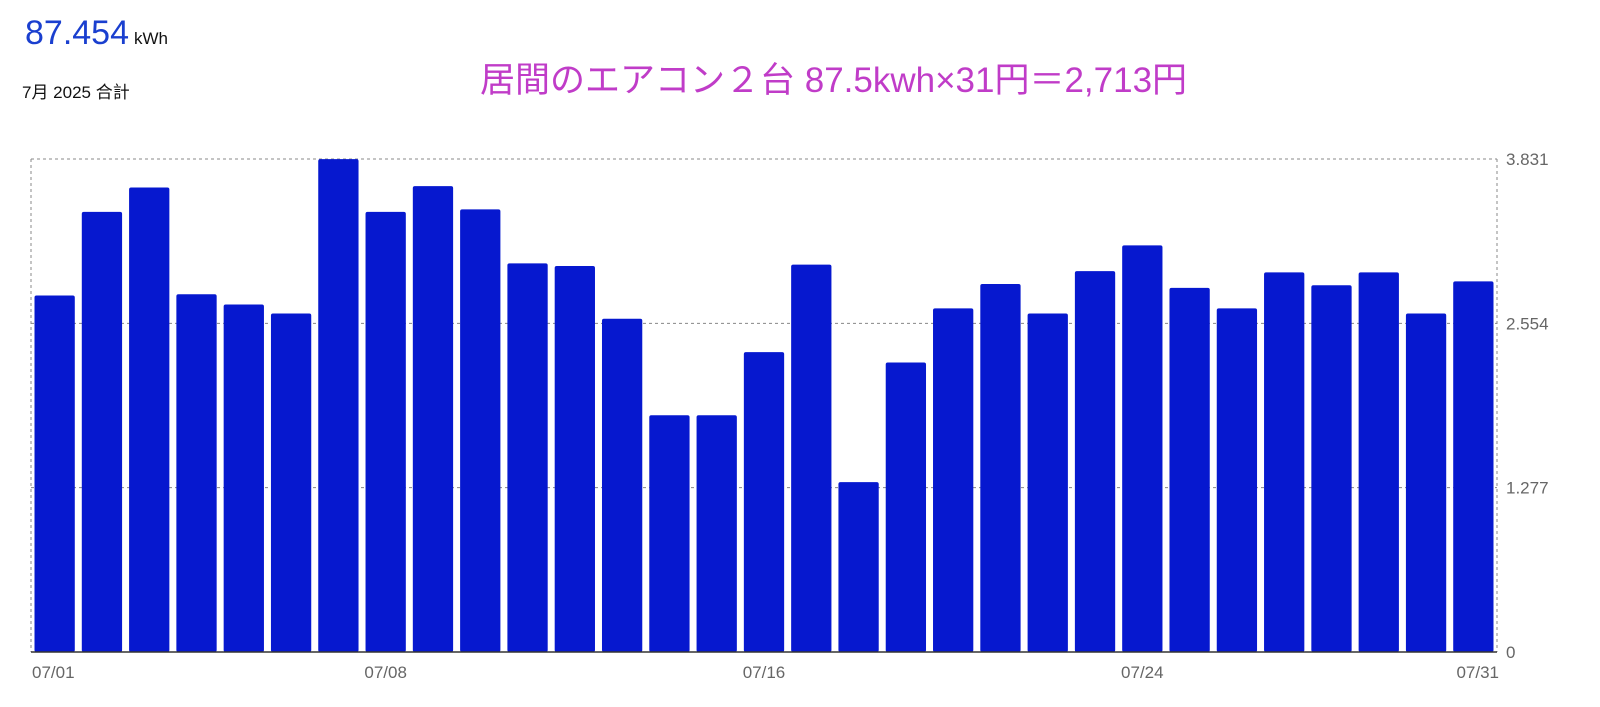  I want to click on cost-annotation: 居間のエアコン２台 87.5kwh×31円＝2,713円, so click(834, 80).